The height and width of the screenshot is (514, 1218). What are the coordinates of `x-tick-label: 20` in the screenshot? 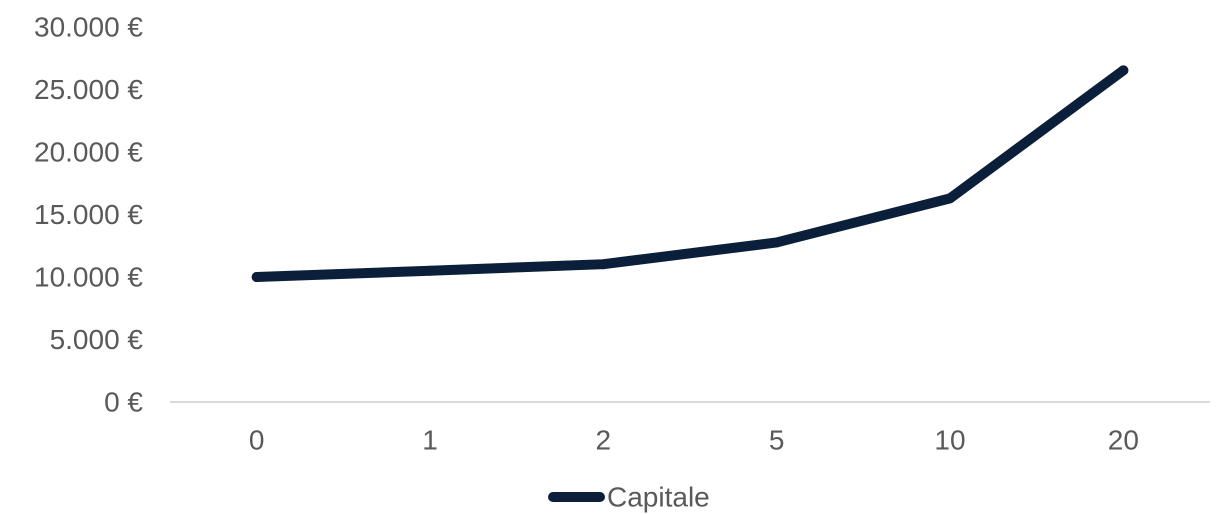 It's located at (1123, 440).